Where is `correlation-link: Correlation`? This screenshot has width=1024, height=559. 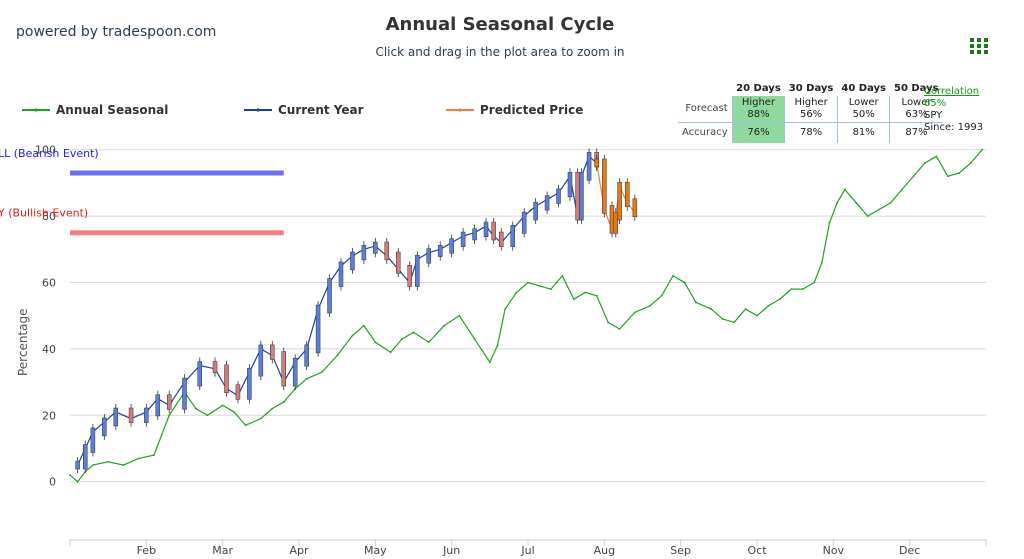 correlation-link: Correlation is located at coordinates (952, 91).